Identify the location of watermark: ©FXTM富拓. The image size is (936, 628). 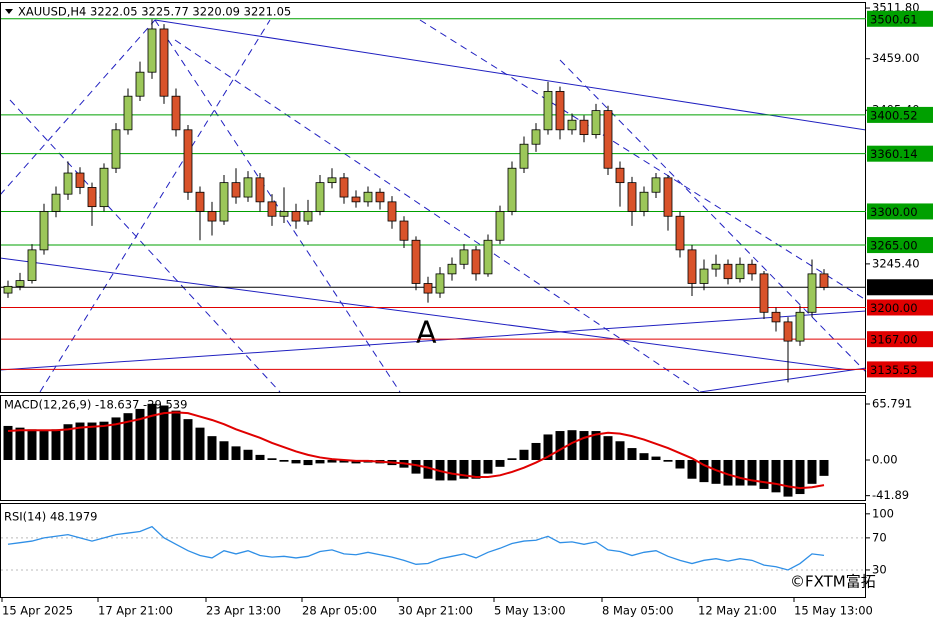
(833, 582).